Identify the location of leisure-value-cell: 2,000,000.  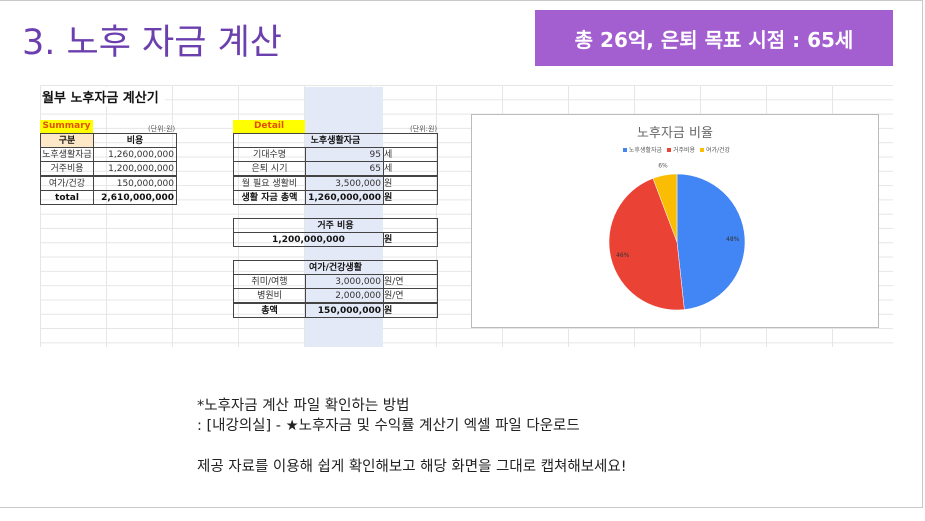
(344, 296).